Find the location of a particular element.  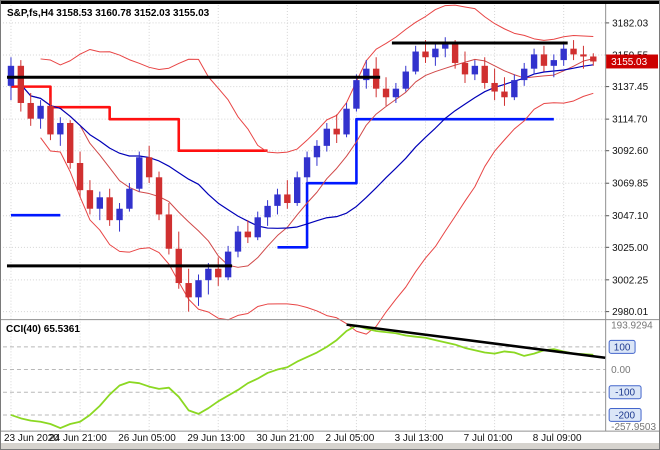

svg-text: 3002.25 is located at coordinates (630, 280).